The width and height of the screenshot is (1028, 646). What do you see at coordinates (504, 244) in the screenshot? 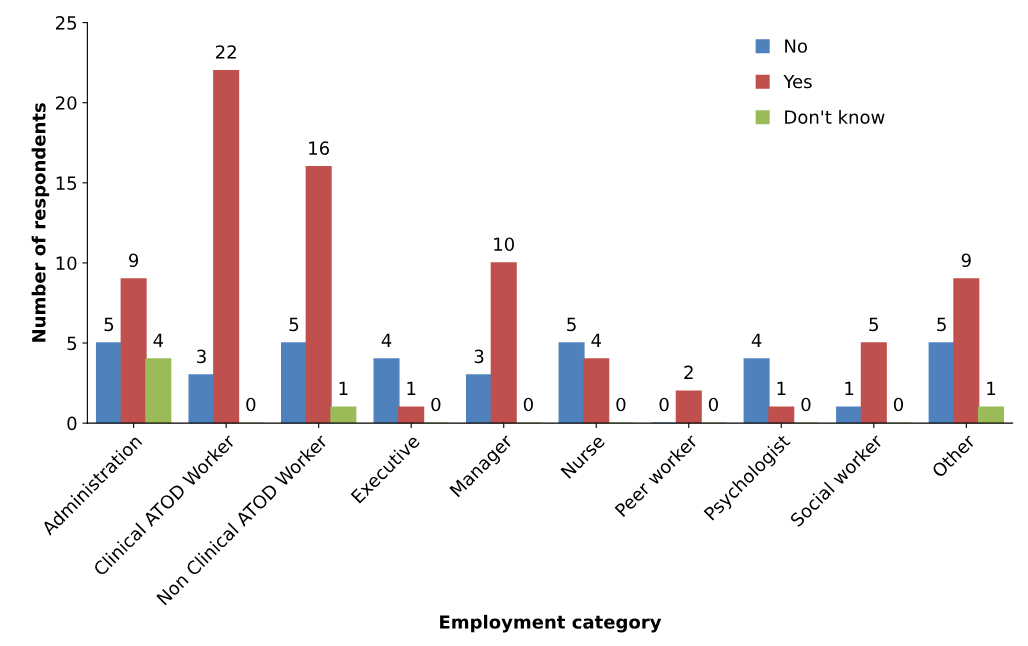
I see `data-label: 10` at bounding box center [504, 244].